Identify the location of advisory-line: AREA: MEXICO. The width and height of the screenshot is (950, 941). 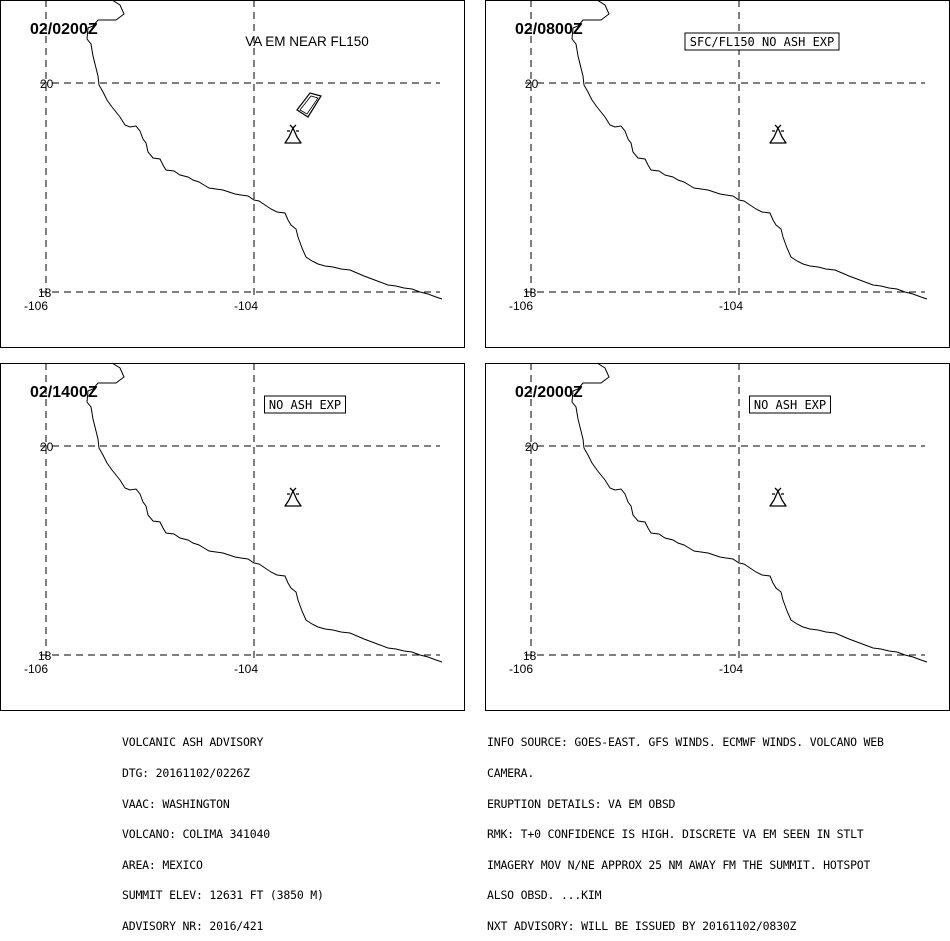
(162, 864).